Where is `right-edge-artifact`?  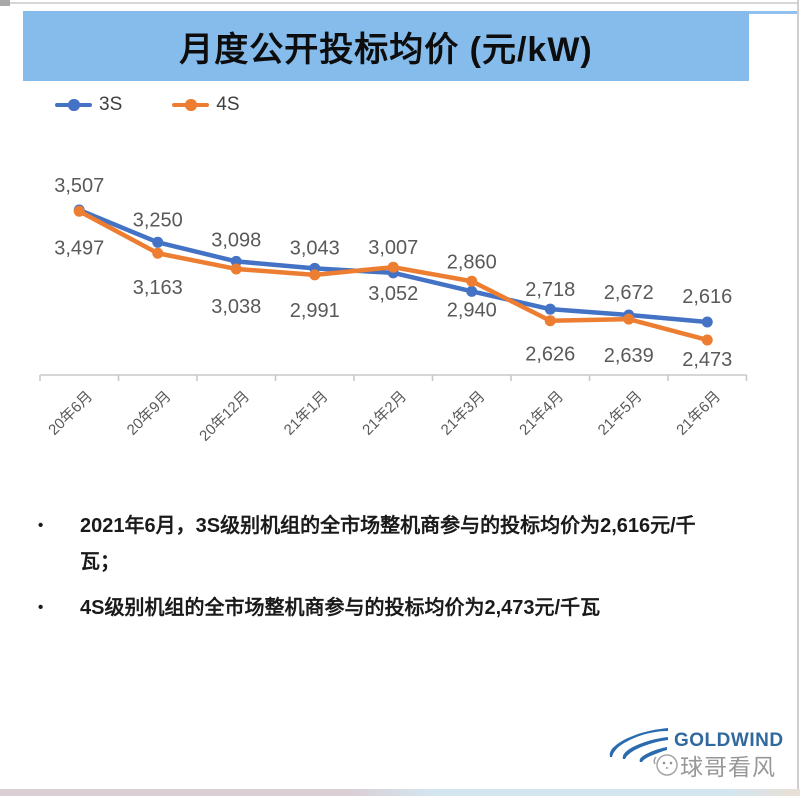 right-edge-artifact is located at coordinates (798, 395).